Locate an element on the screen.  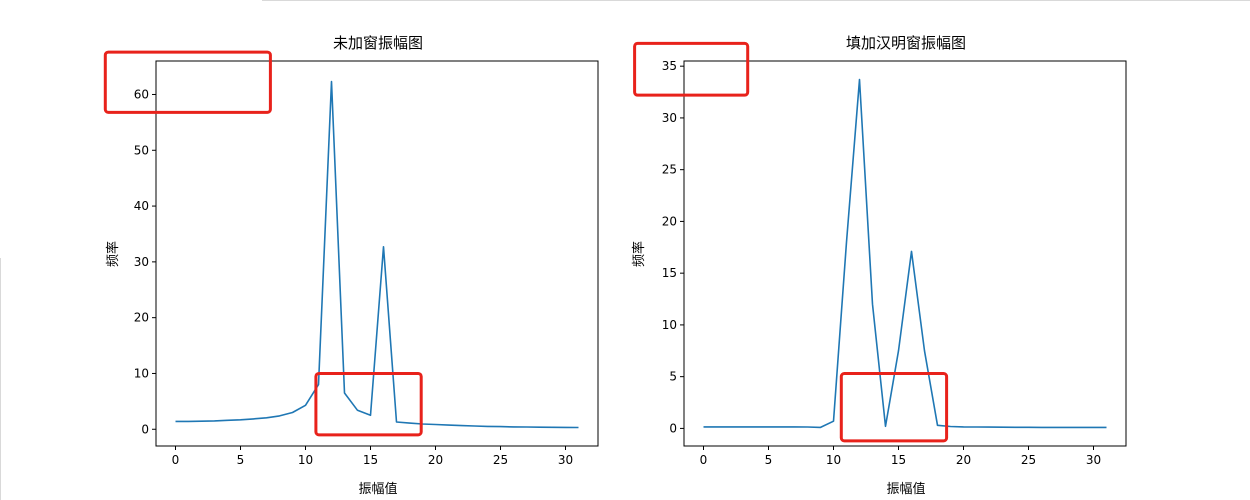
y-tick-label: 50 is located at coordinates (141, 150).